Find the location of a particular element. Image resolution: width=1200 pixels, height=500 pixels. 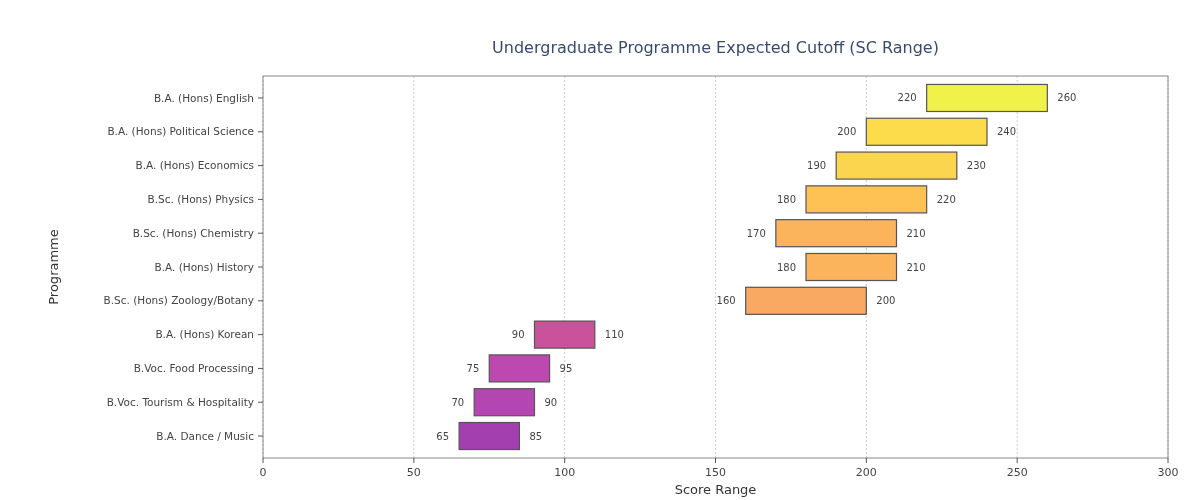

data-label: 230 is located at coordinates (976, 166).